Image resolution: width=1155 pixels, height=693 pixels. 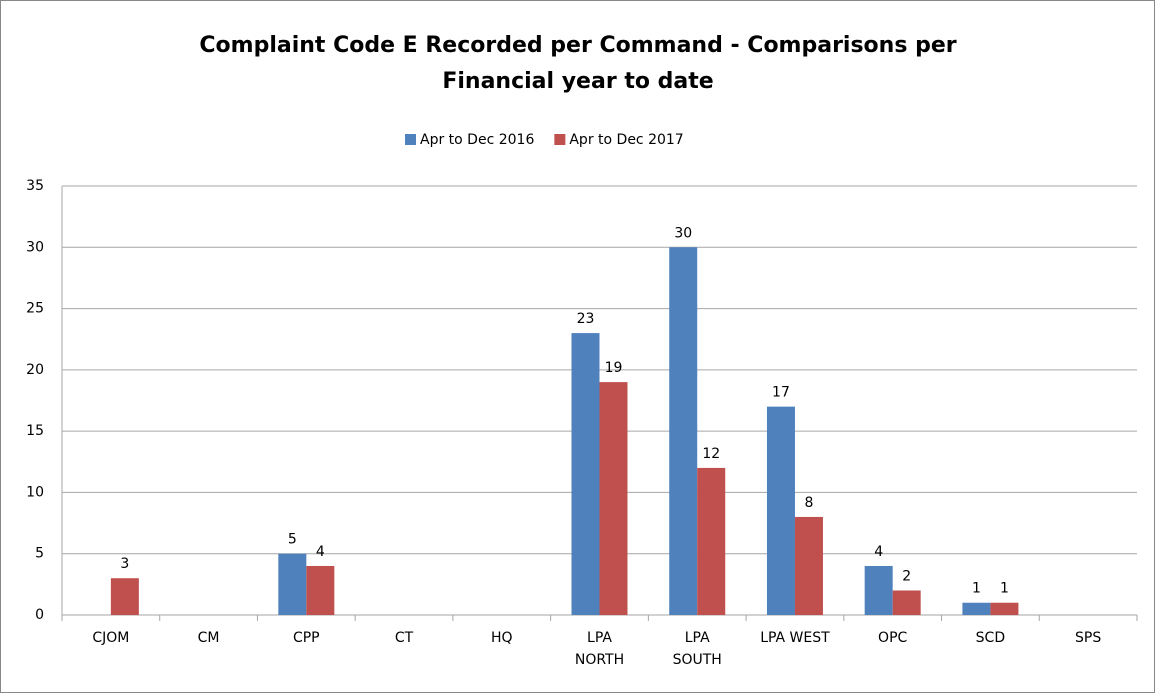 What do you see at coordinates (35, 186) in the screenshot?
I see `y-tick-label: 35` at bounding box center [35, 186].